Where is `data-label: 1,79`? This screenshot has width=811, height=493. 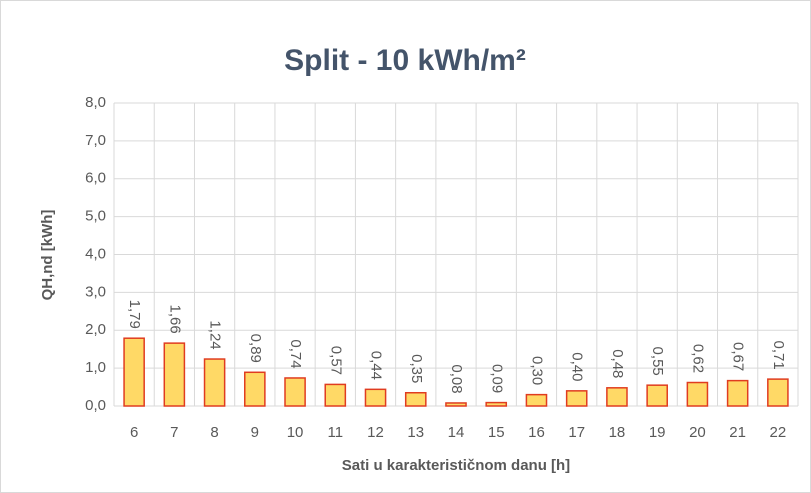
data-label: 1,79 is located at coordinates (134, 314).